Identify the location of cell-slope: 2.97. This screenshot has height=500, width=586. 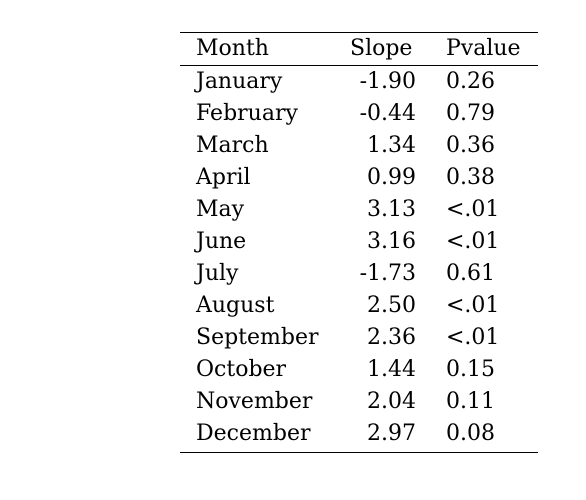
(391, 433).